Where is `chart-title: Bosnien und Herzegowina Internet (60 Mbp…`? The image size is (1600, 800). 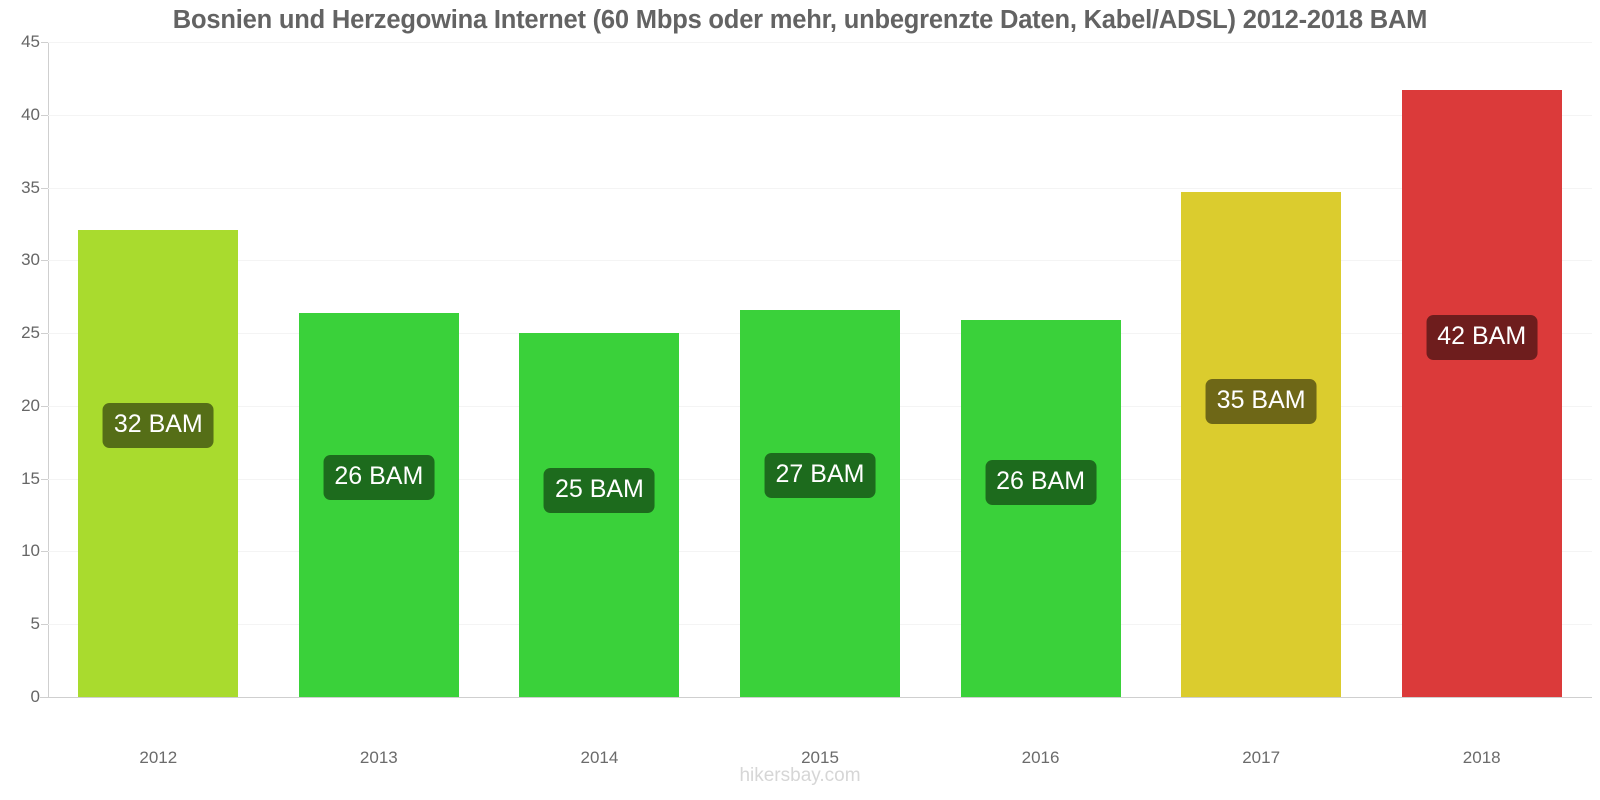
chart-title: Bosnien und Herzegowina Internet (60 Mbp… is located at coordinates (800, 20).